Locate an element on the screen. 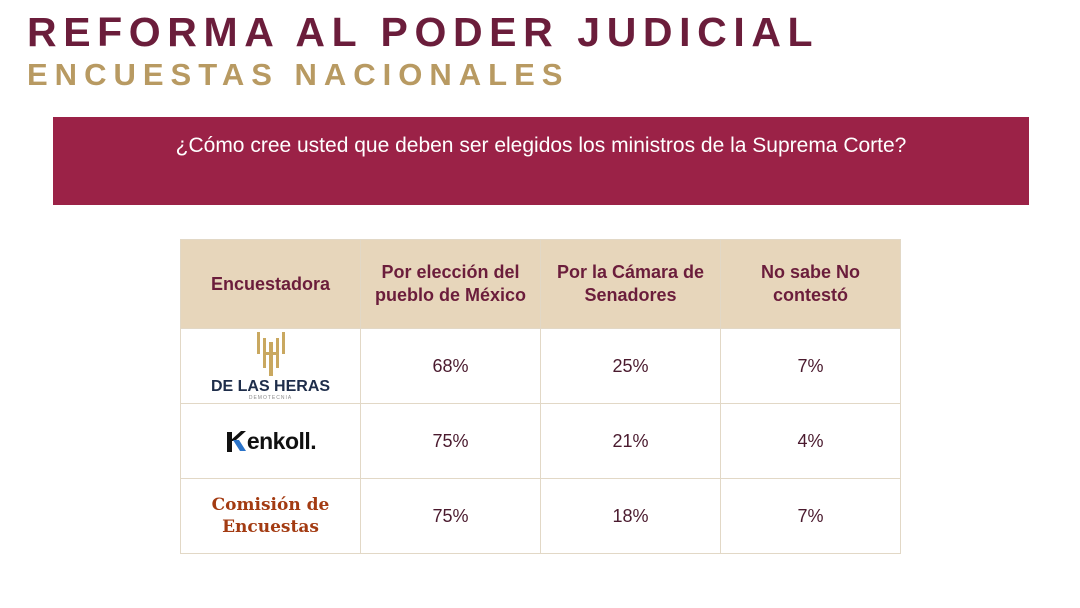 The height and width of the screenshot is (608, 1080). value-no-answer: 4% is located at coordinates (810, 441).